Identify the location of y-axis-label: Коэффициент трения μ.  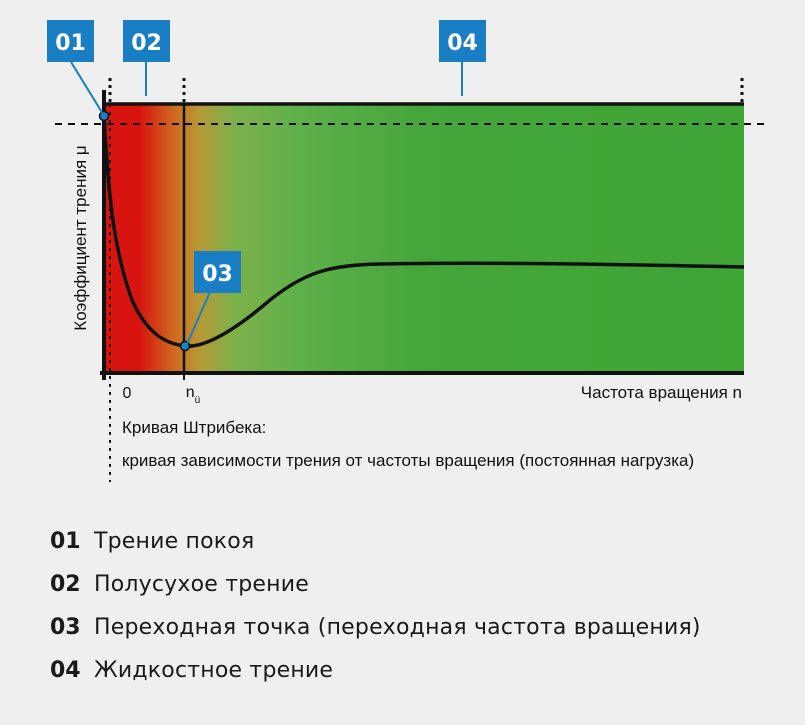
(80, 237).